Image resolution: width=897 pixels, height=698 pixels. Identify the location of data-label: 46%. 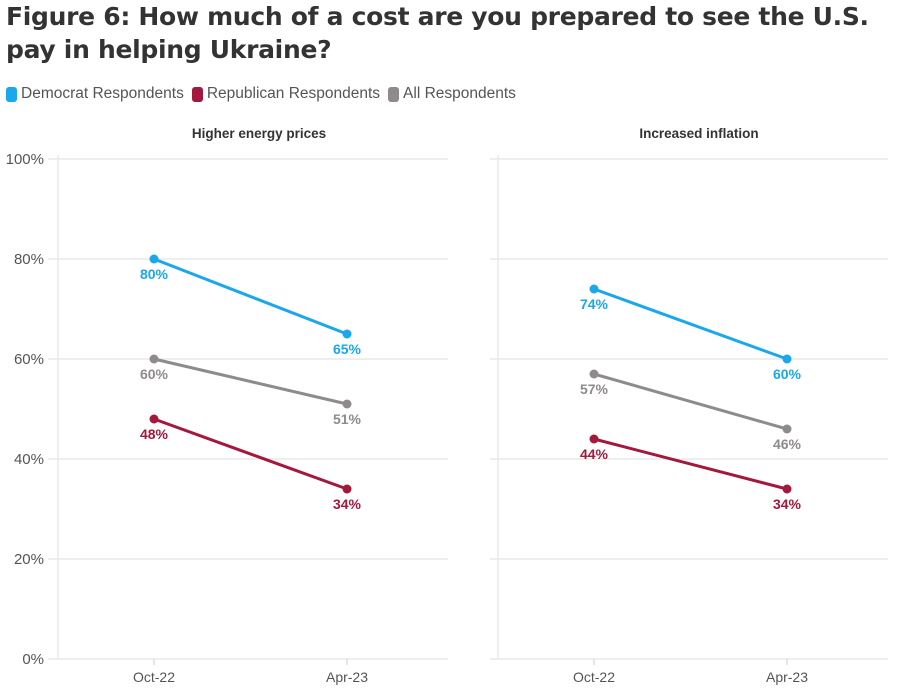
(787, 444).